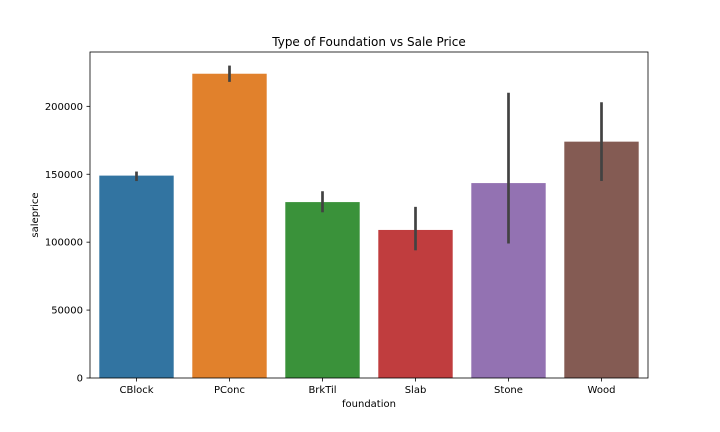 This screenshot has width=720, height=432. What do you see at coordinates (67, 311) in the screenshot?
I see `y-tick-label: 50000` at bounding box center [67, 311].